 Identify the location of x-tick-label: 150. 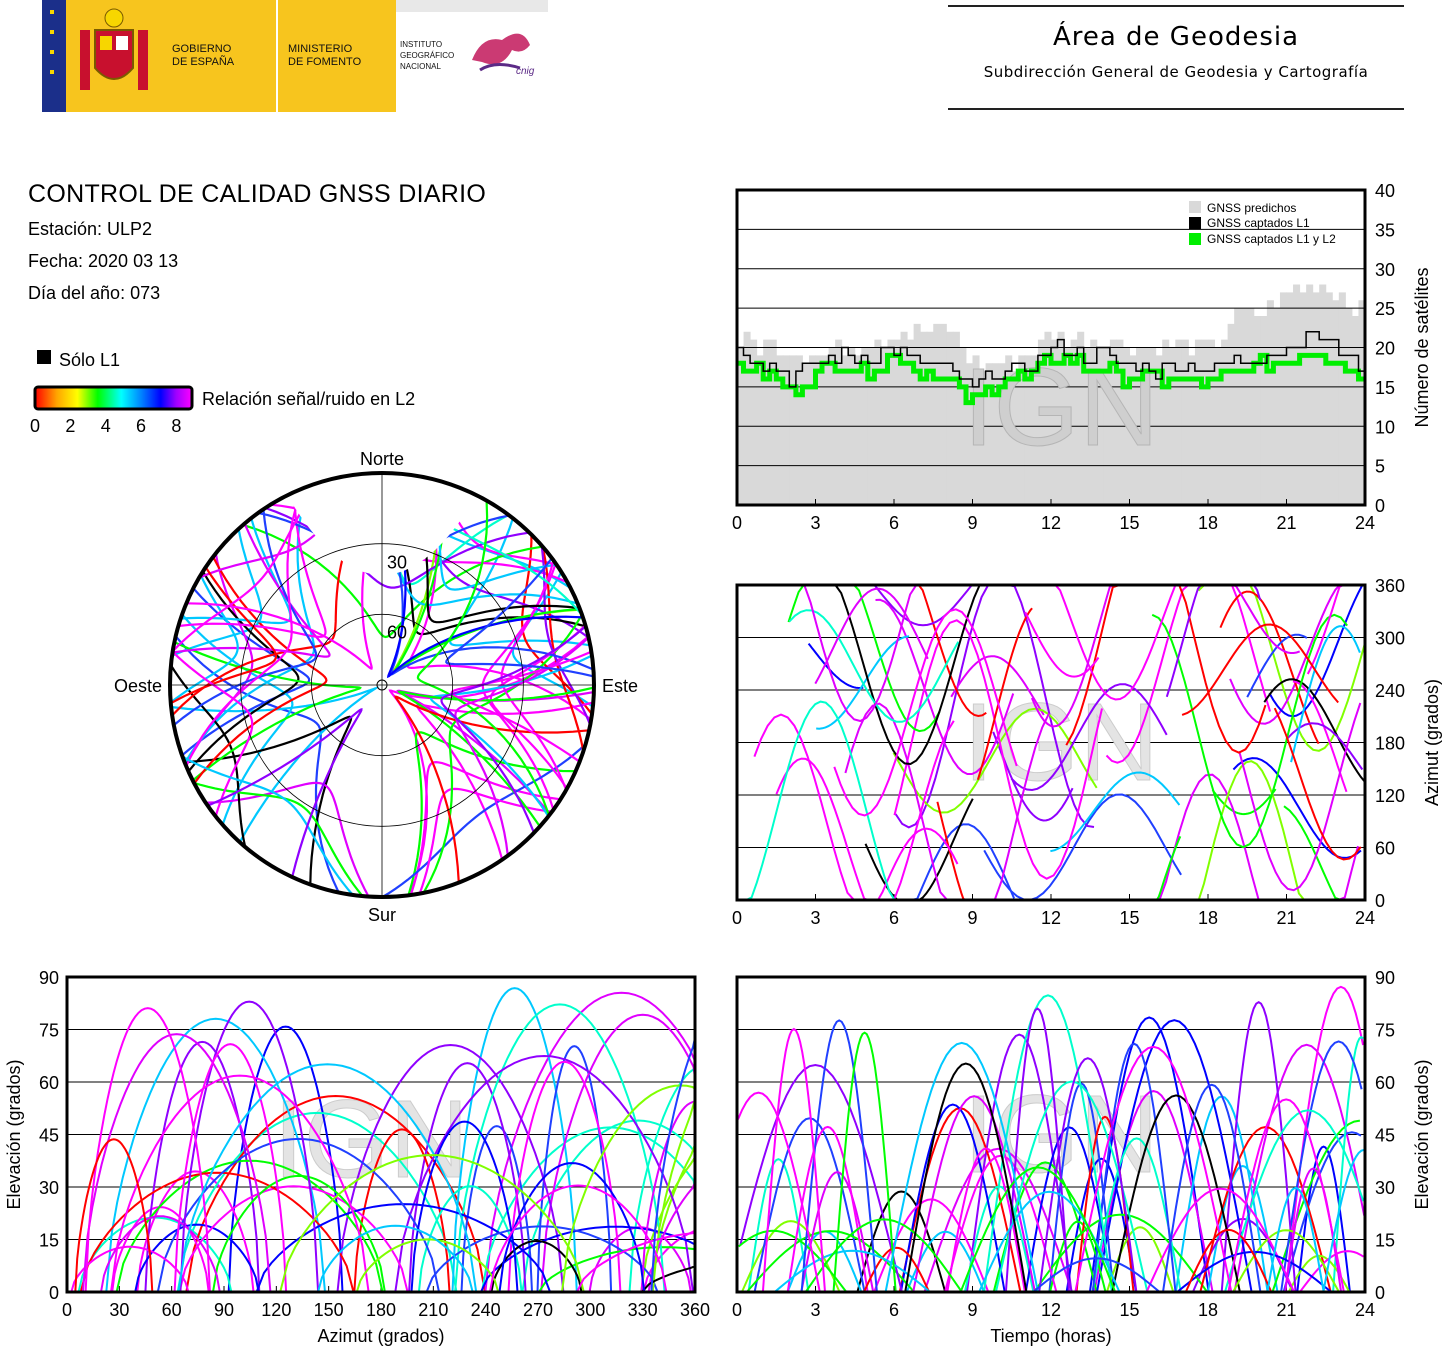
(329, 1310).